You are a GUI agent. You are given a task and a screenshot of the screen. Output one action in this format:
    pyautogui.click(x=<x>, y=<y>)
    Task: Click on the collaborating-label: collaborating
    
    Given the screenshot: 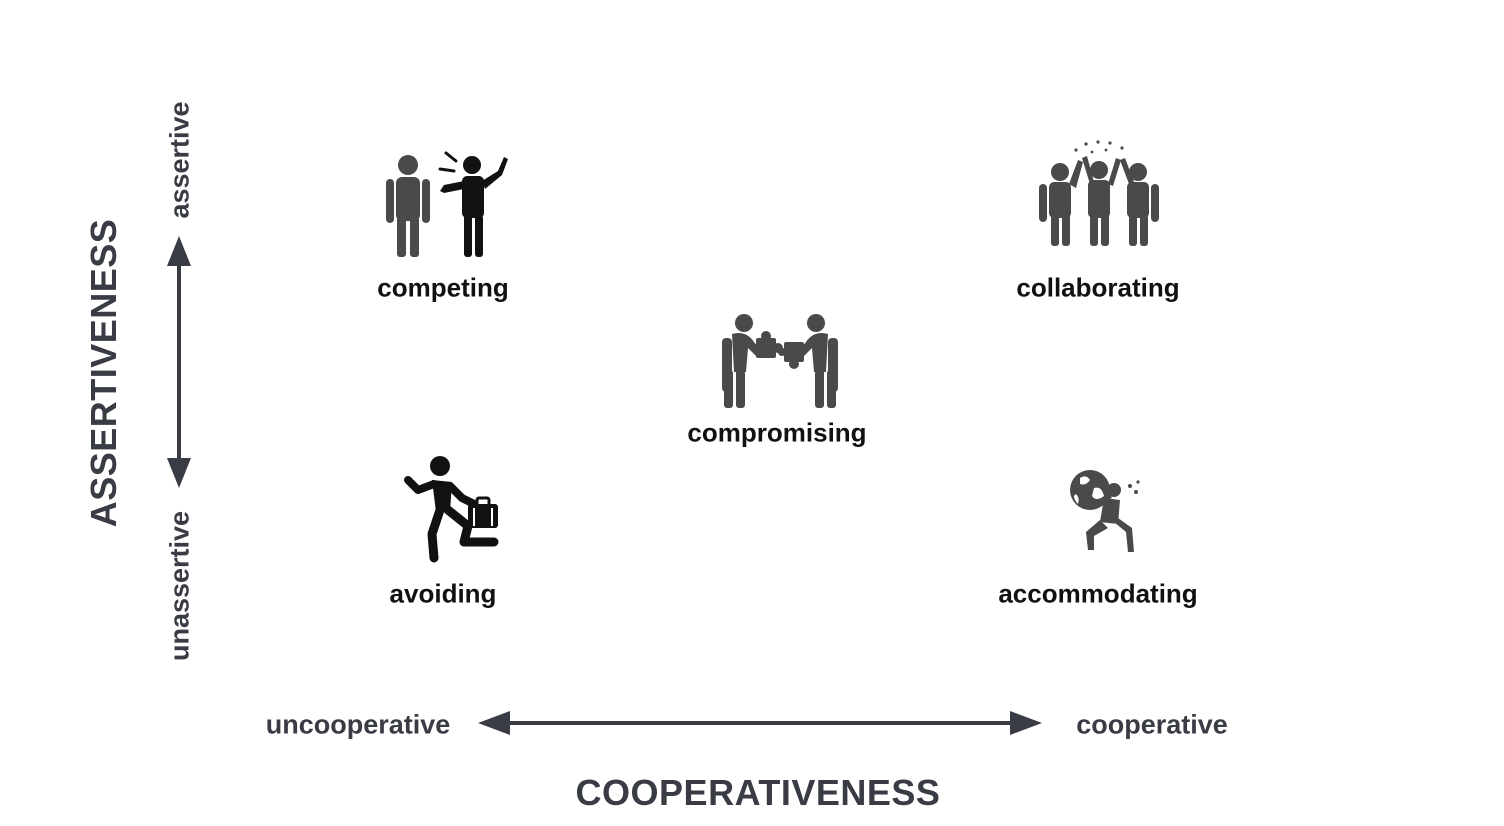 What is the action you would take?
    pyautogui.click(x=1098, y=287)
    